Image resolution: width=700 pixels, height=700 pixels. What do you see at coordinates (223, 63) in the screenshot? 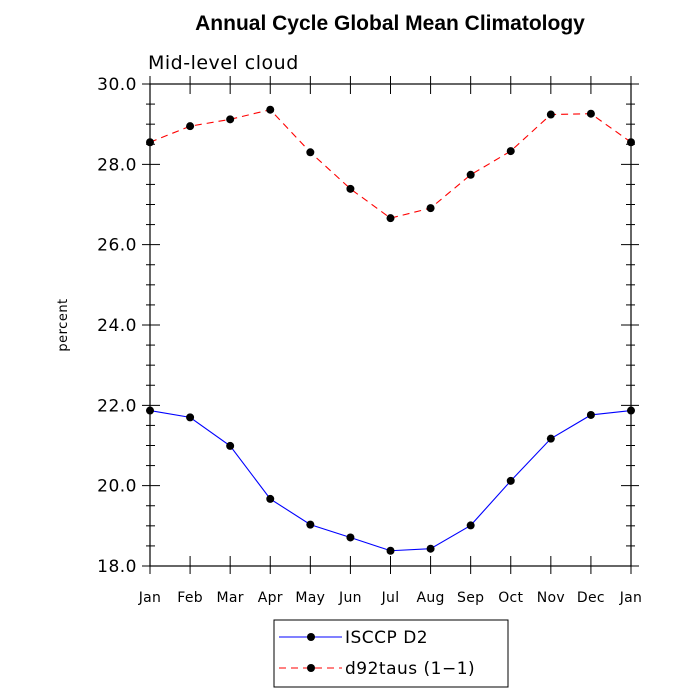
I see `chart-subtitle: Mid-level cloud` at bounding box center [223, 63].